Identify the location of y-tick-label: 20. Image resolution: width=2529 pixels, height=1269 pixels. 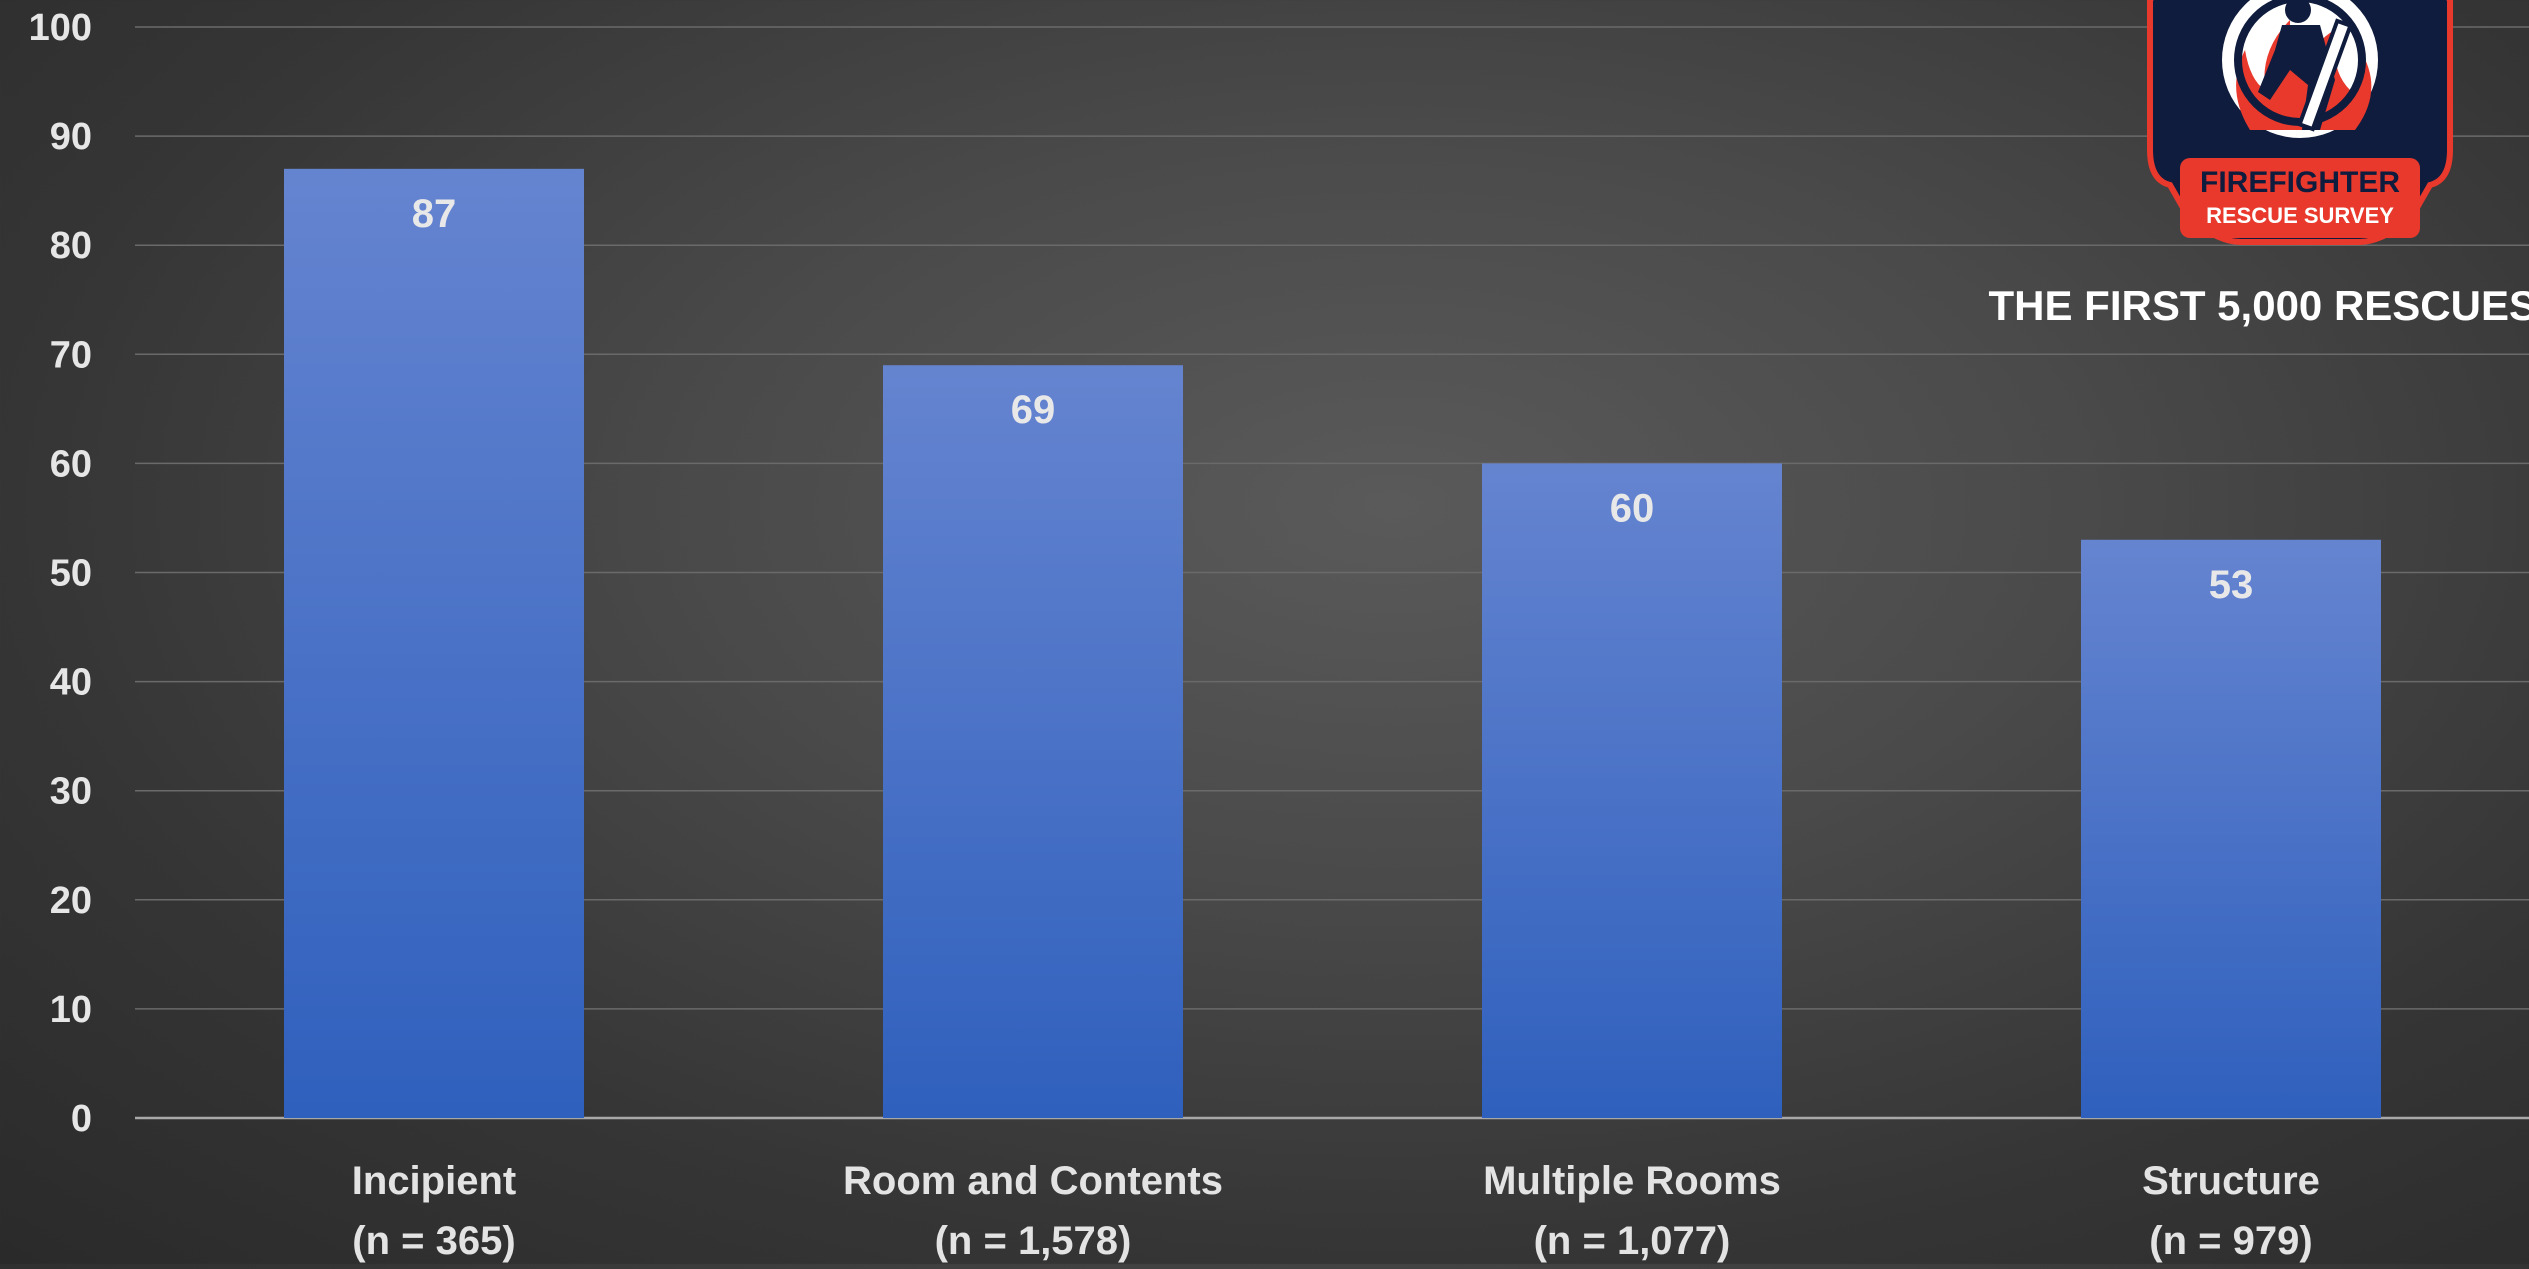
(71, 901).